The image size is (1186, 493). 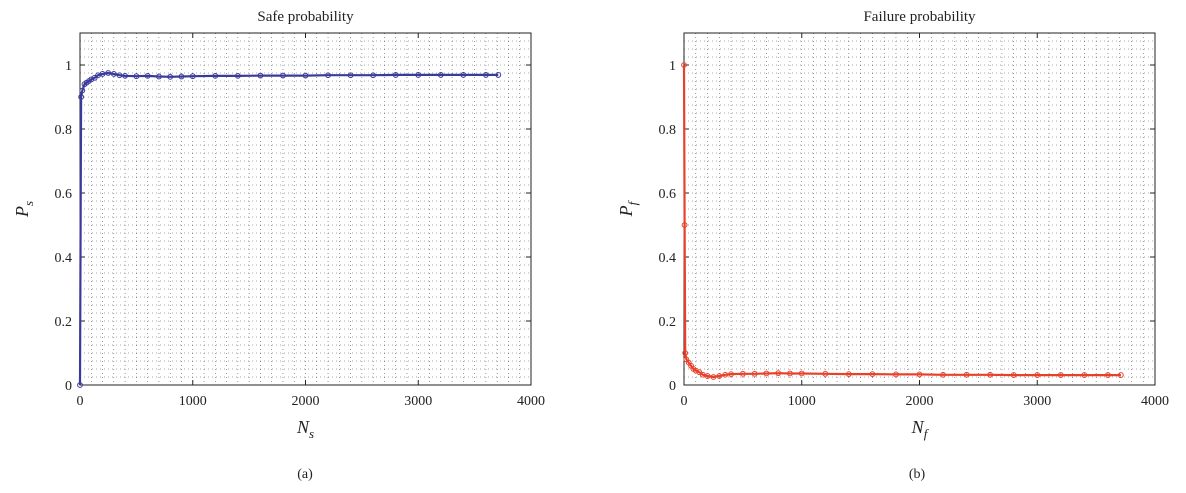 What do you see at coordinates (632, 202) in the screenshot?
I see `y-axis-label-subscript: f` at bounding box center [632, 202].